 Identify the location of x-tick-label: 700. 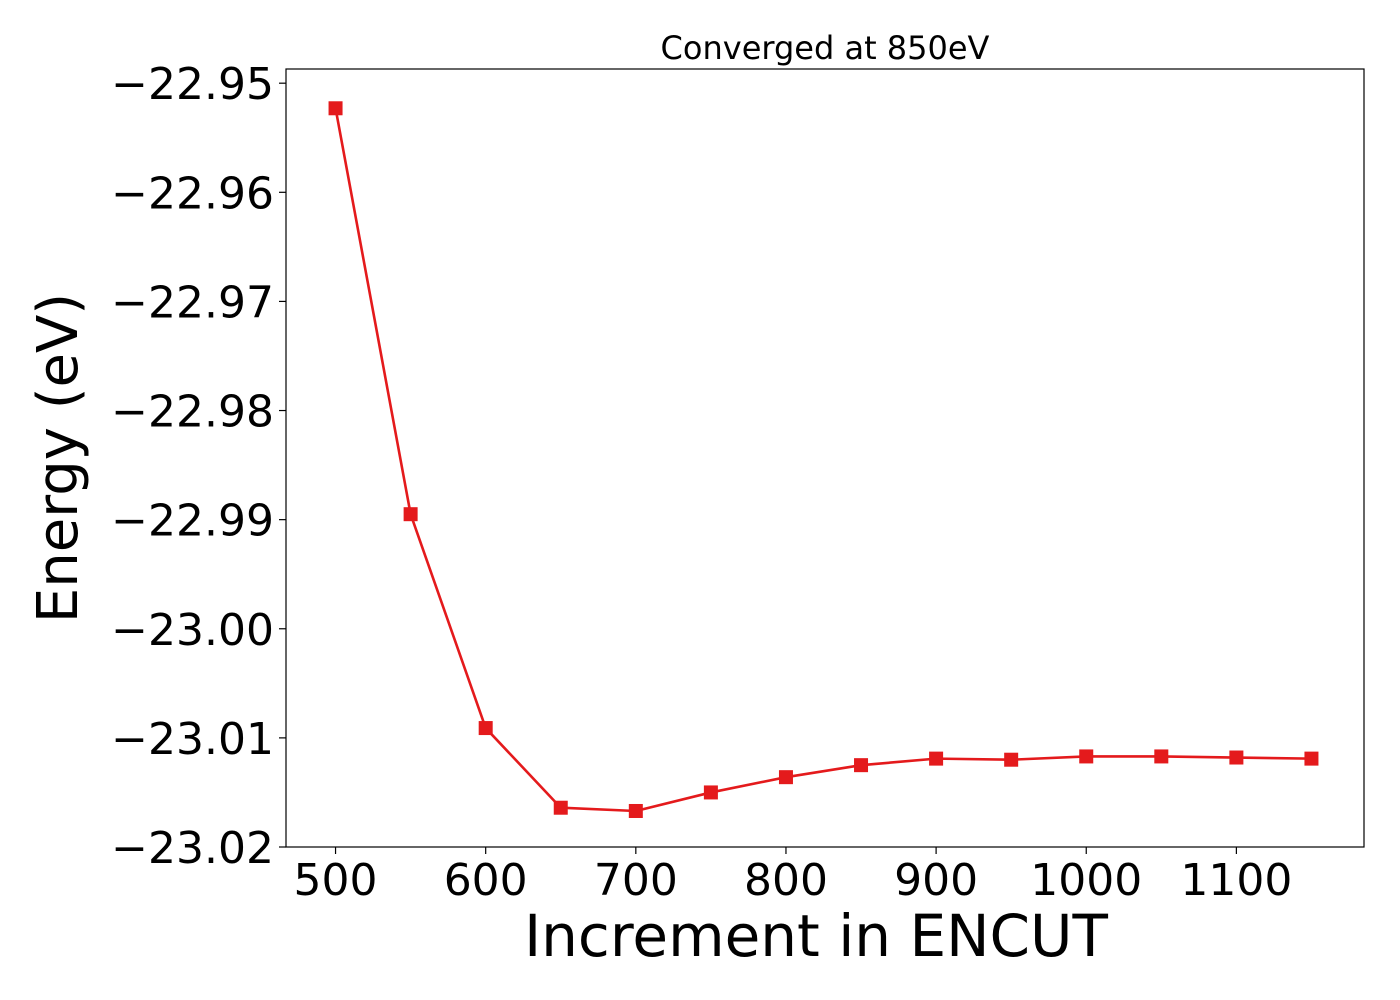
(636, 880).